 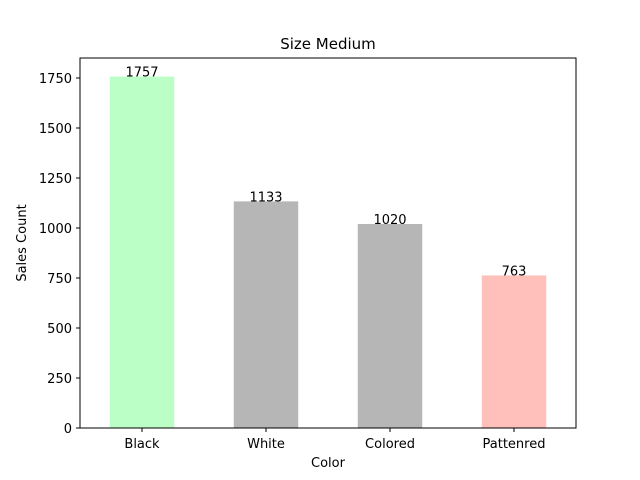 What do you see at coordinates (59, 329) in the screenshot?
I see `y-tick-label: 500` at bounding box center [59, 329].